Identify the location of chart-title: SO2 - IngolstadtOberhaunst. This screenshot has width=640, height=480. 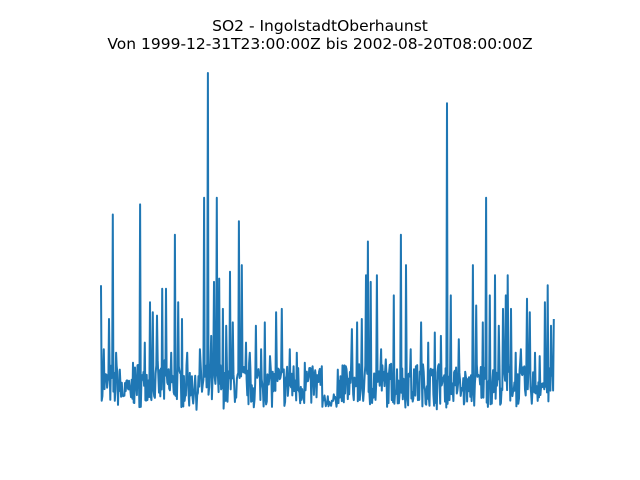
(320, 26).